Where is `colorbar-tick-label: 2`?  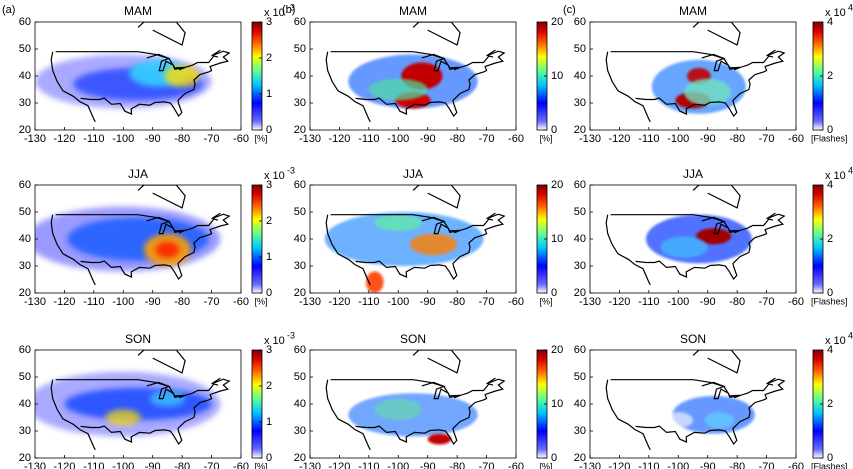
colorbar-tick-label: 2 is located at coordinates (269, 221).